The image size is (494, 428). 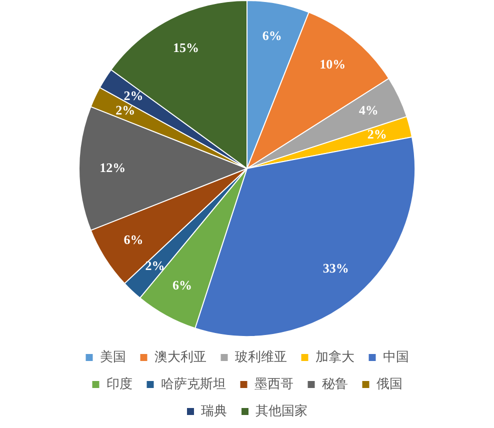 What do you see at coordinates (334, 357) in the screenshot?
I see `legend-label: 加拿大` at bounding box center [334, 357].